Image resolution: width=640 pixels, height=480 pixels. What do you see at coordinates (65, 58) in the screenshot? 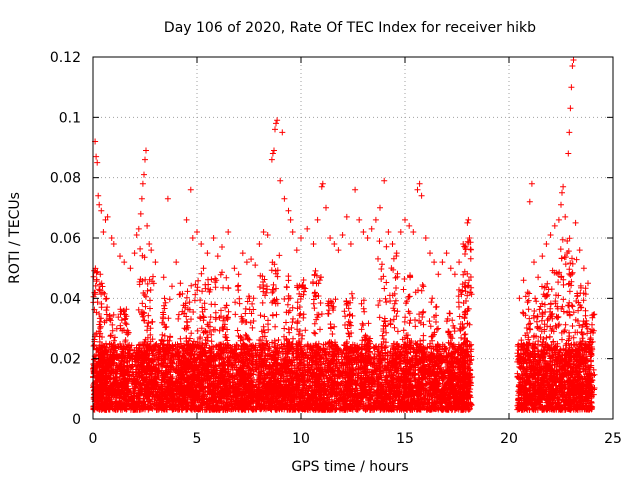
I see `y-tick-label: 0.12` at bounding box center [65, 58].